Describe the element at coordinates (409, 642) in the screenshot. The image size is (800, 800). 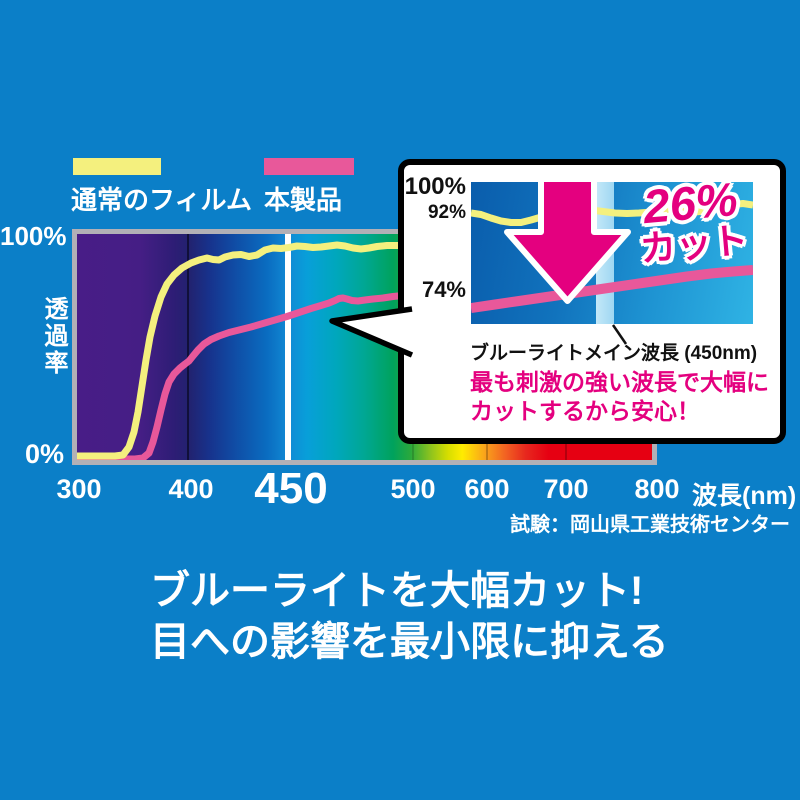
I see `headline-line2: 目への影響を最小限に抑える` at that location.